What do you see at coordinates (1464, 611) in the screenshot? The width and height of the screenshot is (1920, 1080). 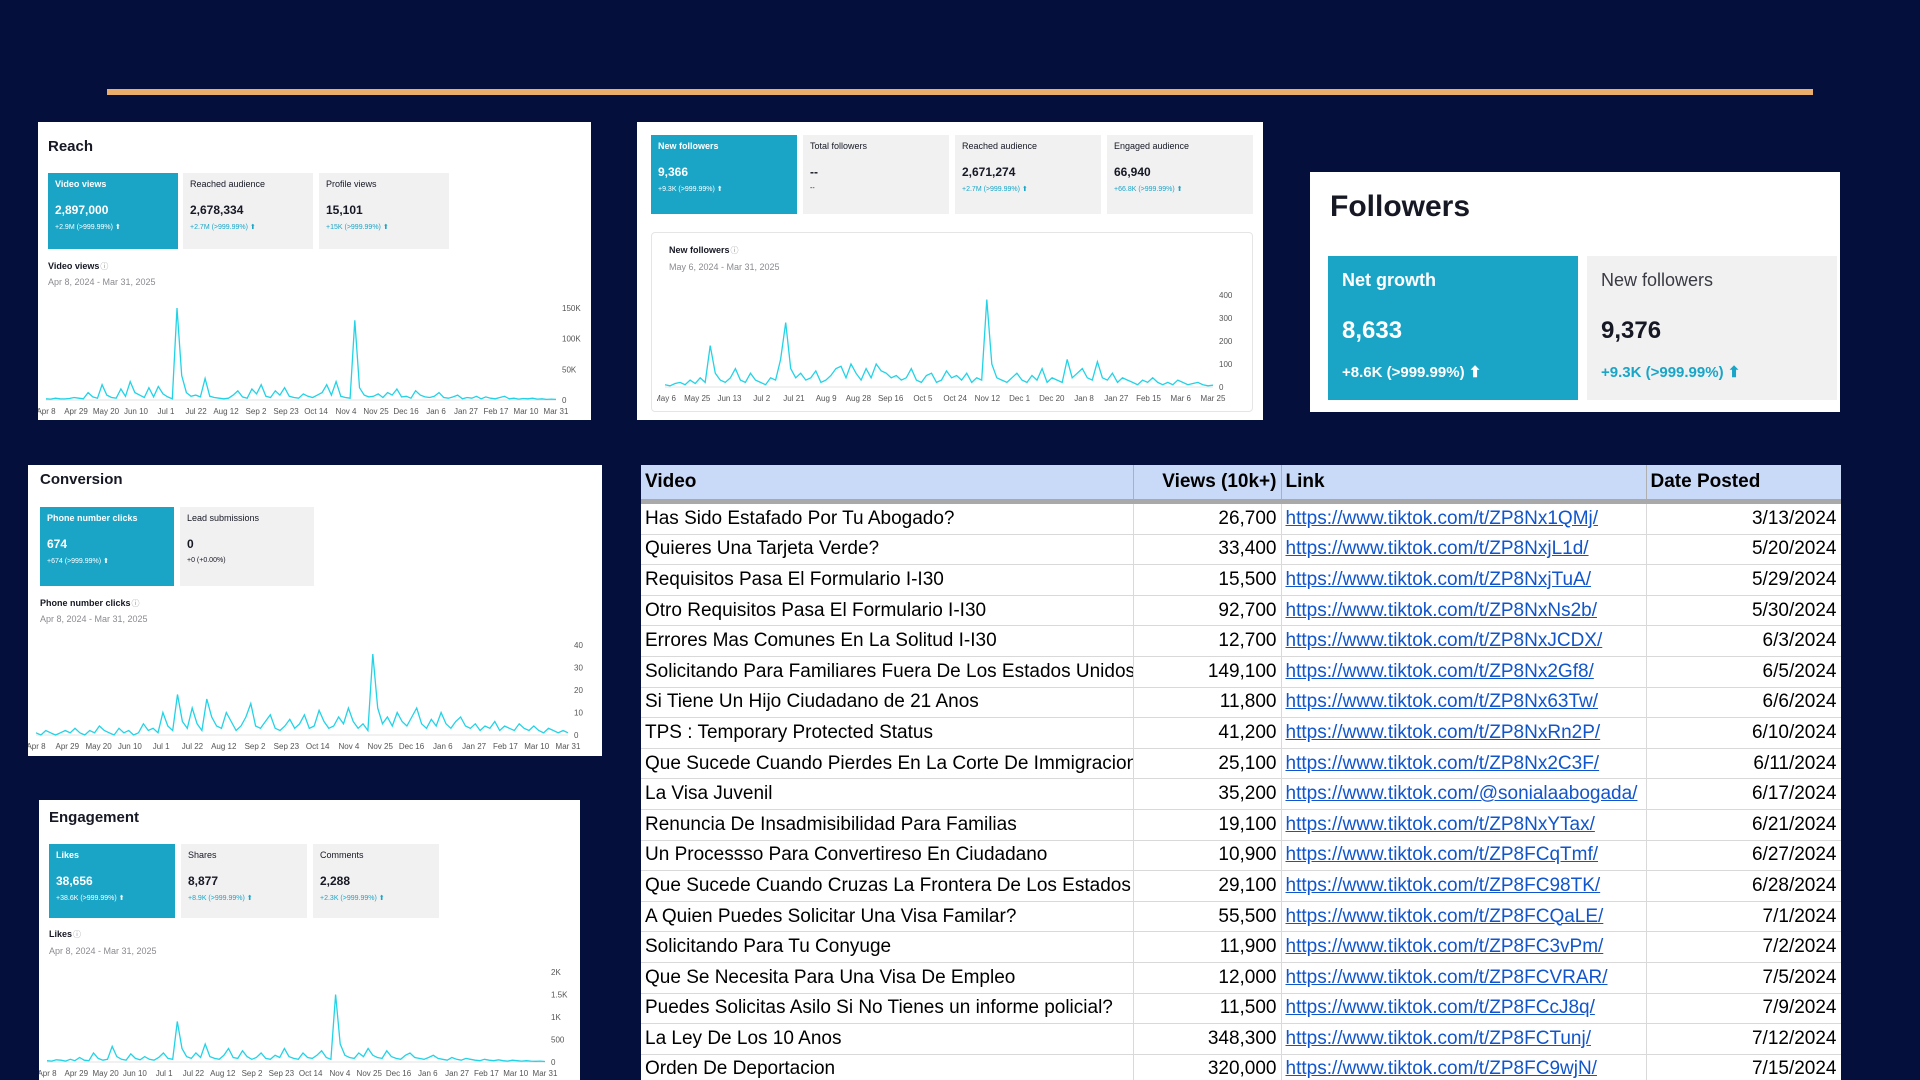 I see `cell-link: https://www.tiktok.com/t/ZP8NxNs2b/` at bounding box center [1464, 611].